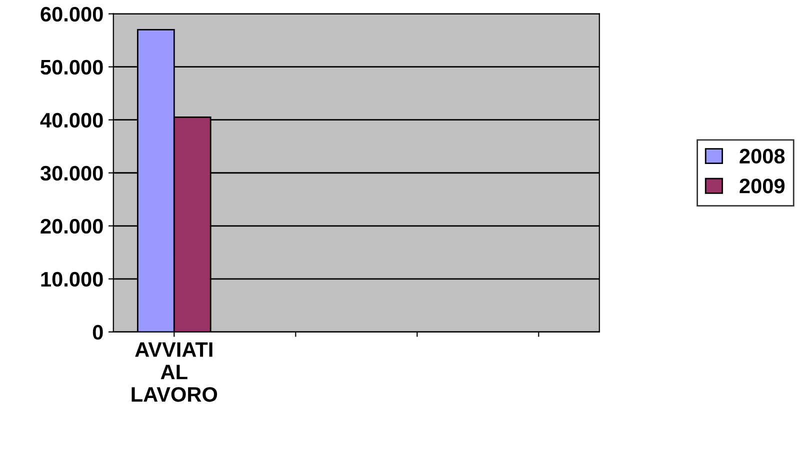  Describe the element at coordinates (71, 14) in the screenshot. I see `y-tick-label: 60.000` at that location.